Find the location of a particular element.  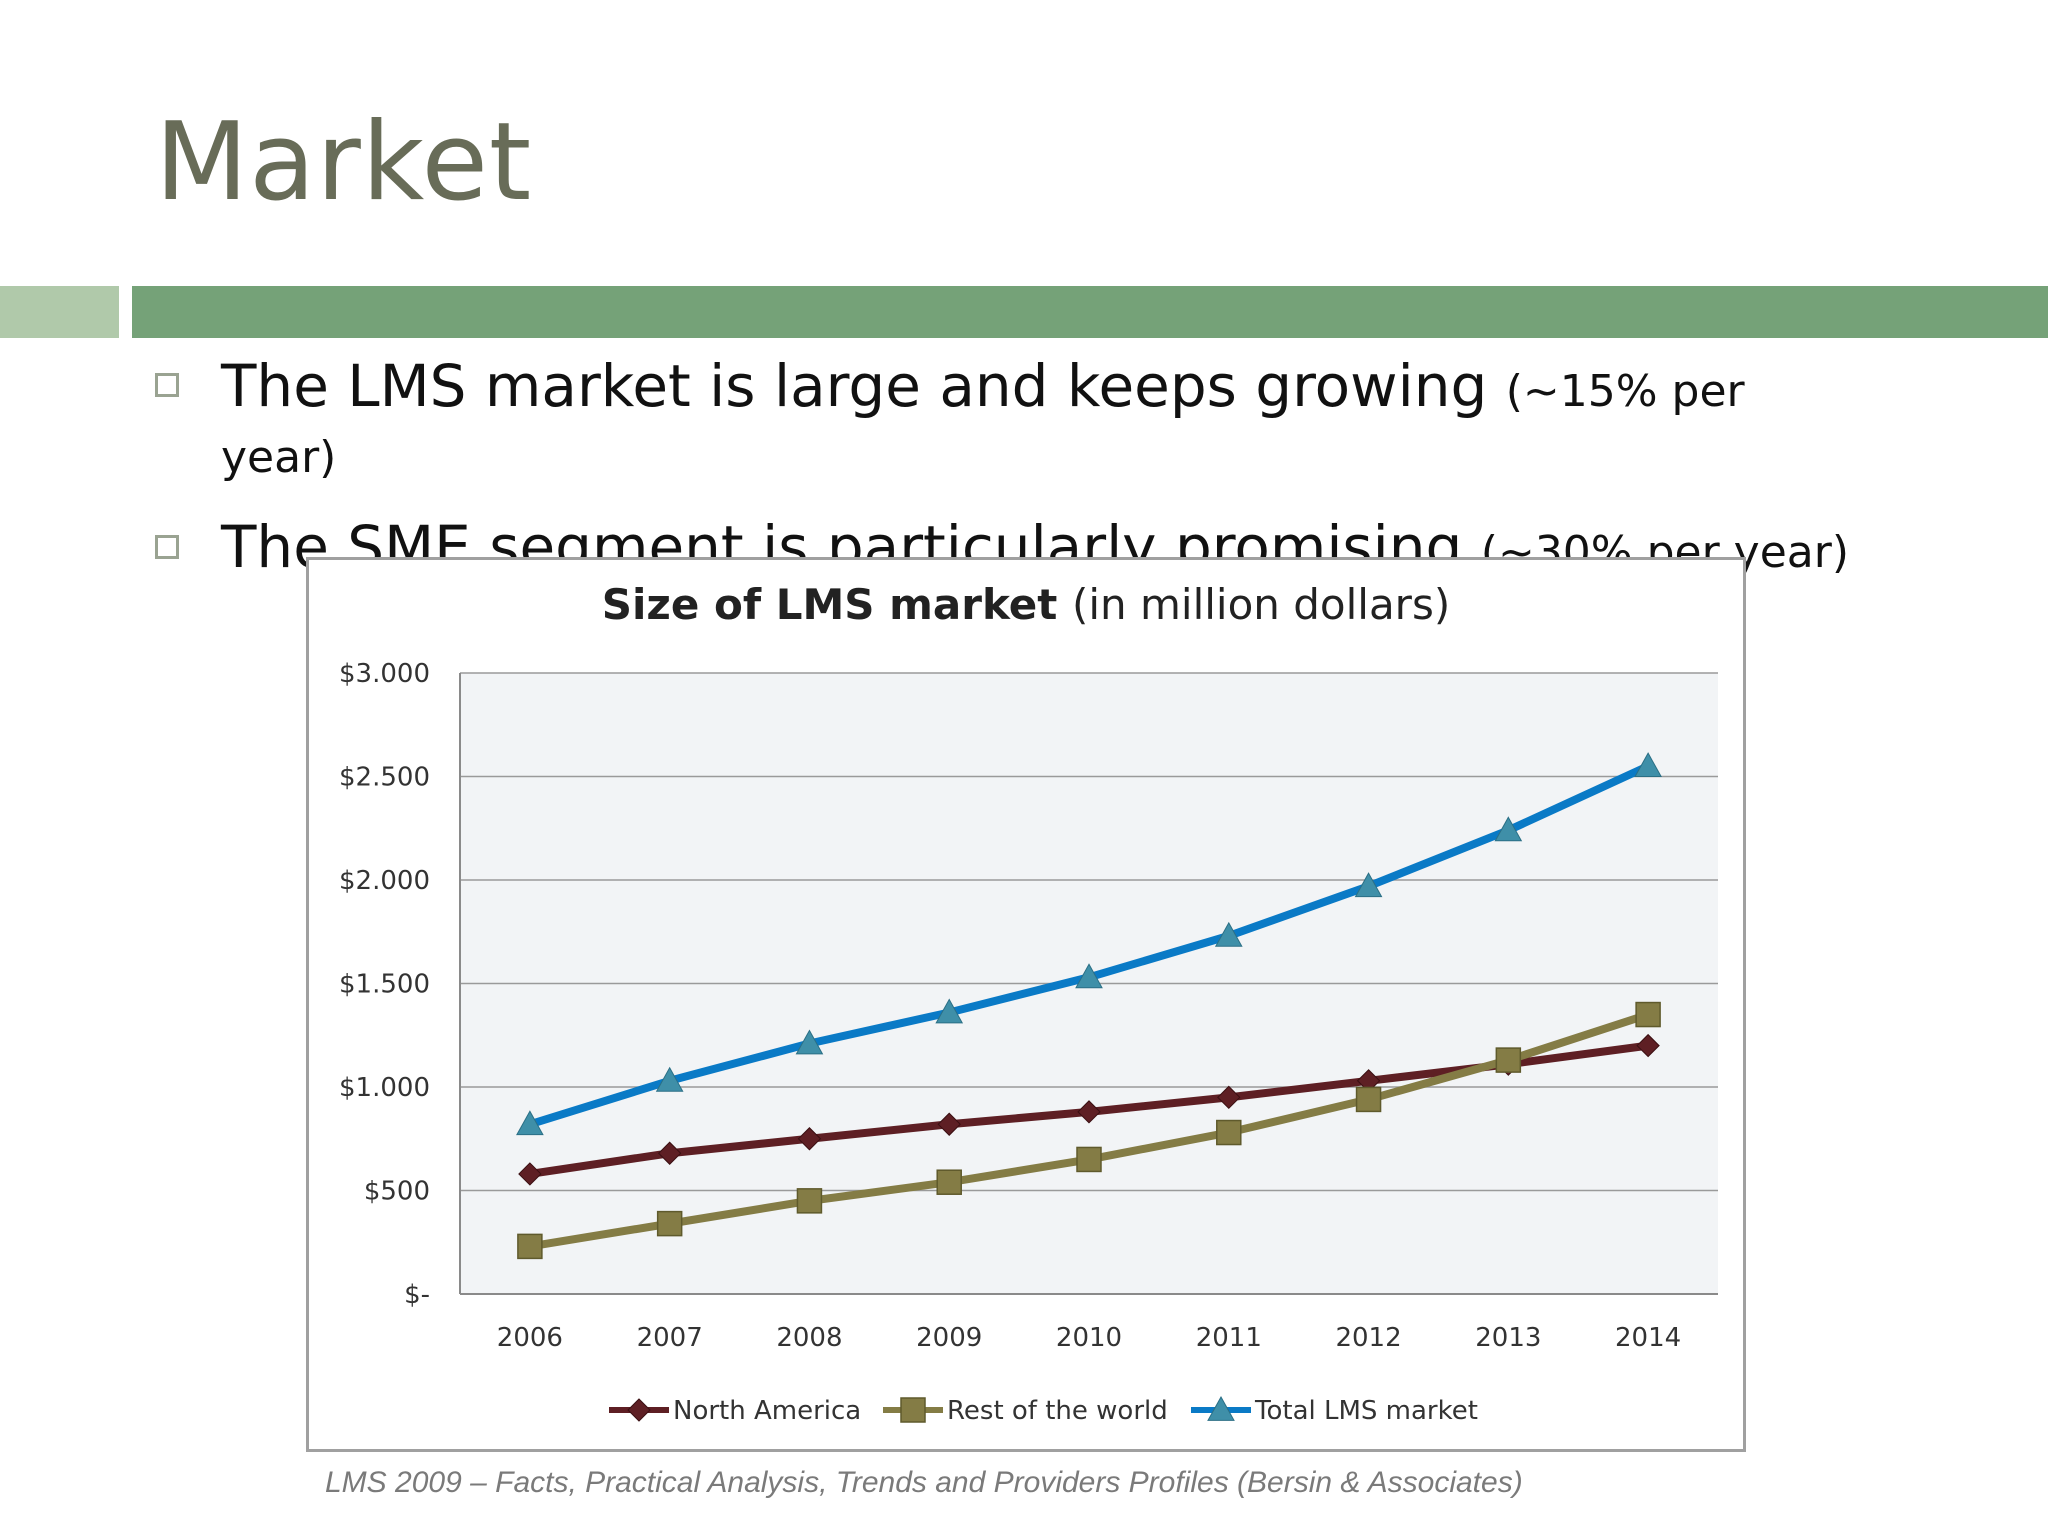

x-tick-label: 2010 is located at coordinates (1089, 1338).